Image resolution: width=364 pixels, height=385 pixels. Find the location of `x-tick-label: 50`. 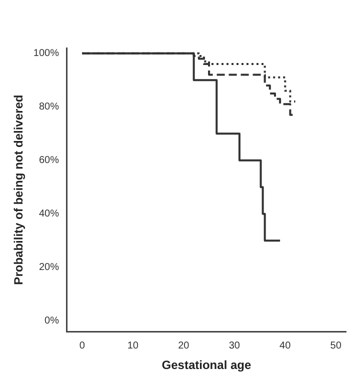

x-tick-label: 50 is located at coordinates (336, 346).